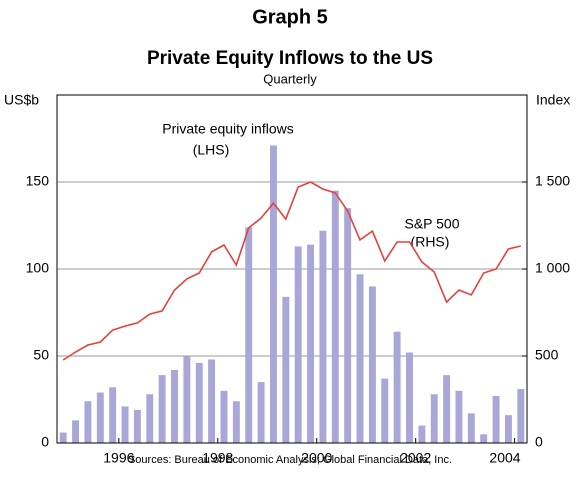 The image size is (581, 486). I want to click on y2-tick-label: 500, so click(547, 355).